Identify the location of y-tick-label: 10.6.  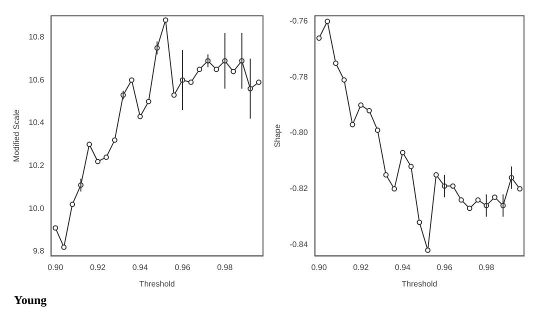
(36, 79).